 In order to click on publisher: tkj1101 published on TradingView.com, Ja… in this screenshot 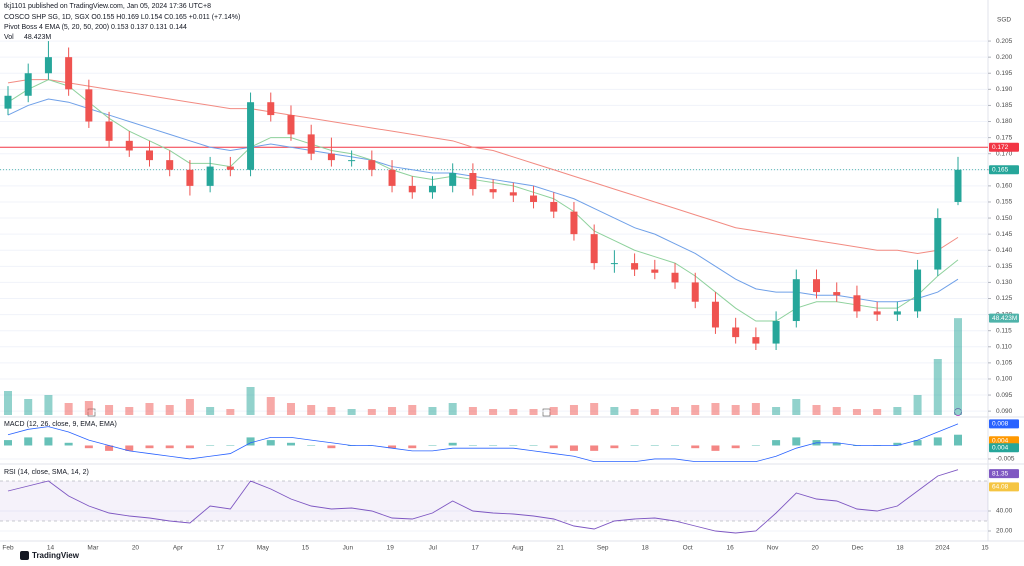, I will do `click(107, 6)`.